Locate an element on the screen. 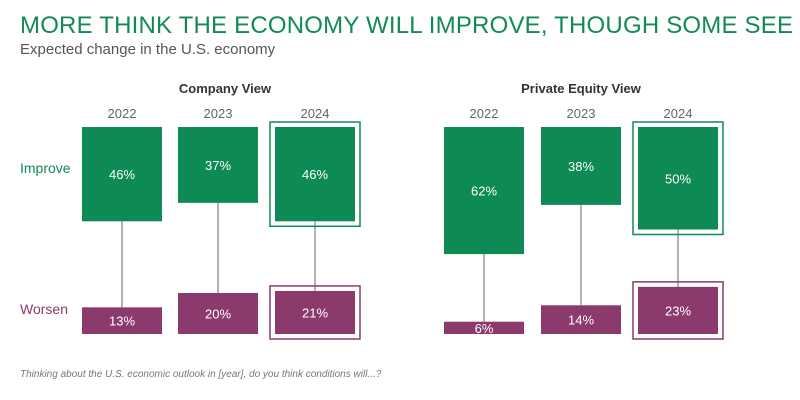 Image resolution: width=800 pixels, height=400 pixels. bar-label-improve: 37% is located at coordinates (218, 165).